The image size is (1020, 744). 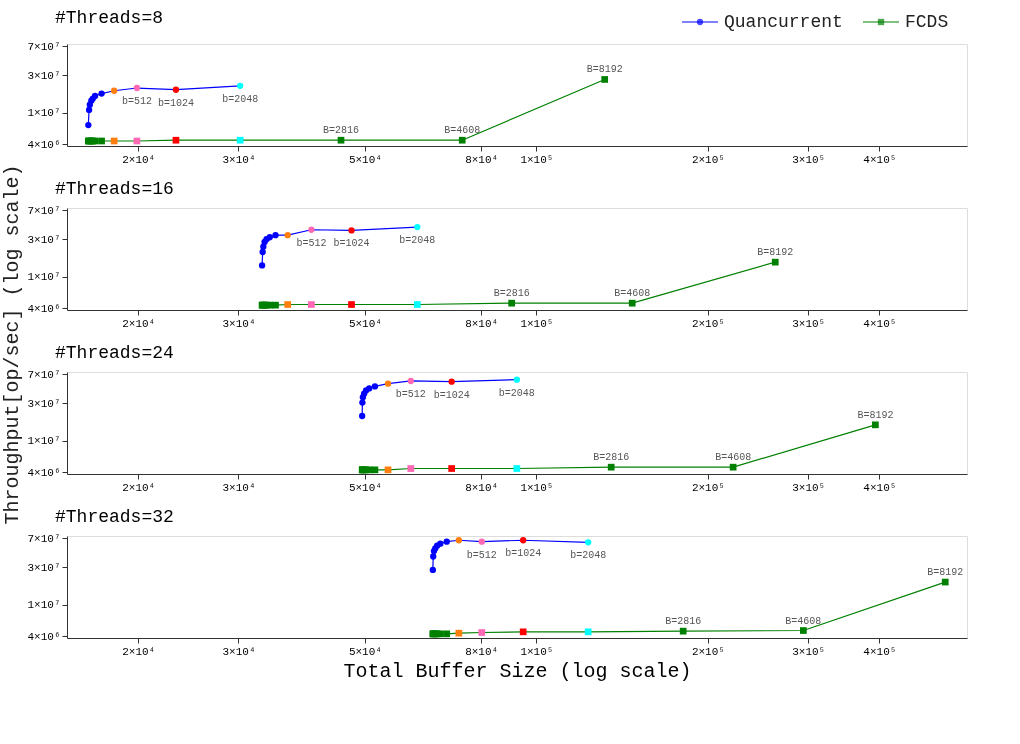 What do you see at coordinates (109, 18) in the screenshot?
I see `chart-title: #Threads=8` at bounding box center [109, 18].